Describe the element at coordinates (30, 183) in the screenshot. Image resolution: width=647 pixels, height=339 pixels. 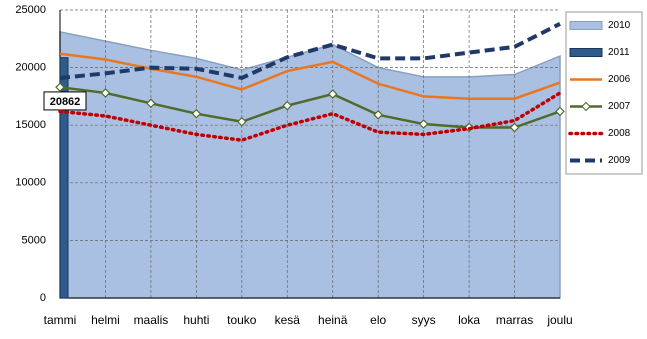
I see `y-tick-label: 10000` at that location.